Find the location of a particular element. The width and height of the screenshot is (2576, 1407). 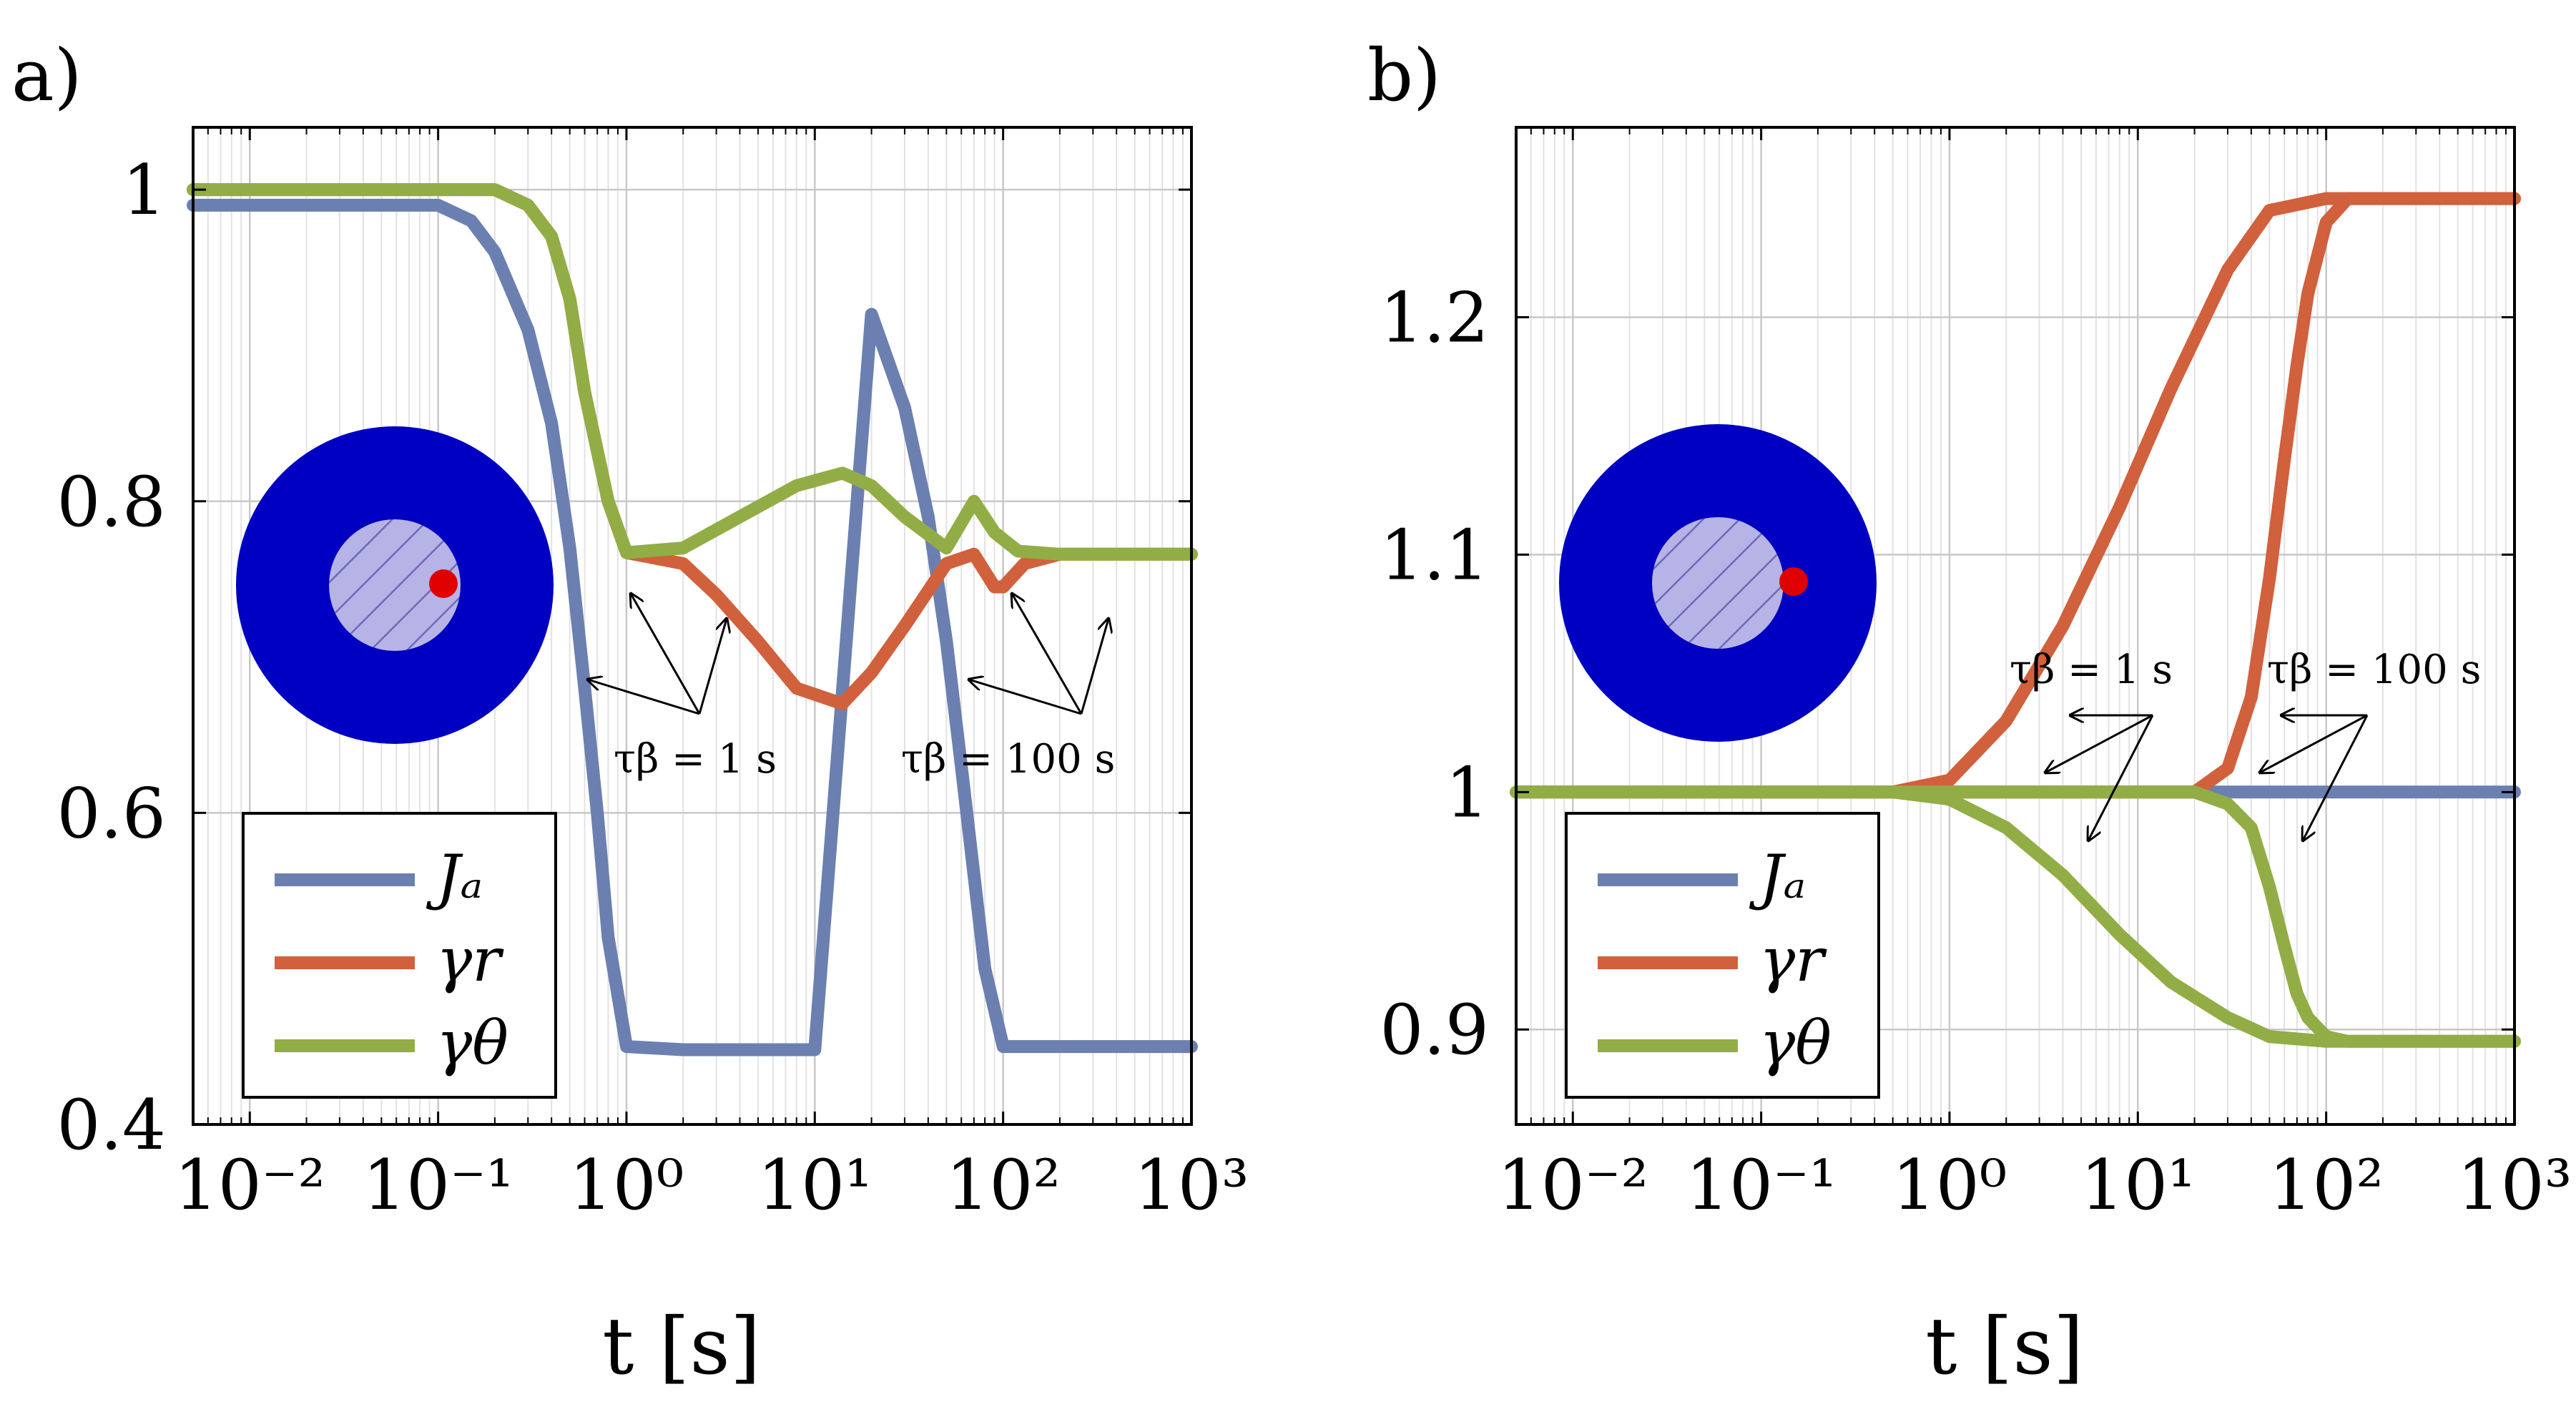

panel-a-marker-dot-icon is located at coordinates (443, 583).